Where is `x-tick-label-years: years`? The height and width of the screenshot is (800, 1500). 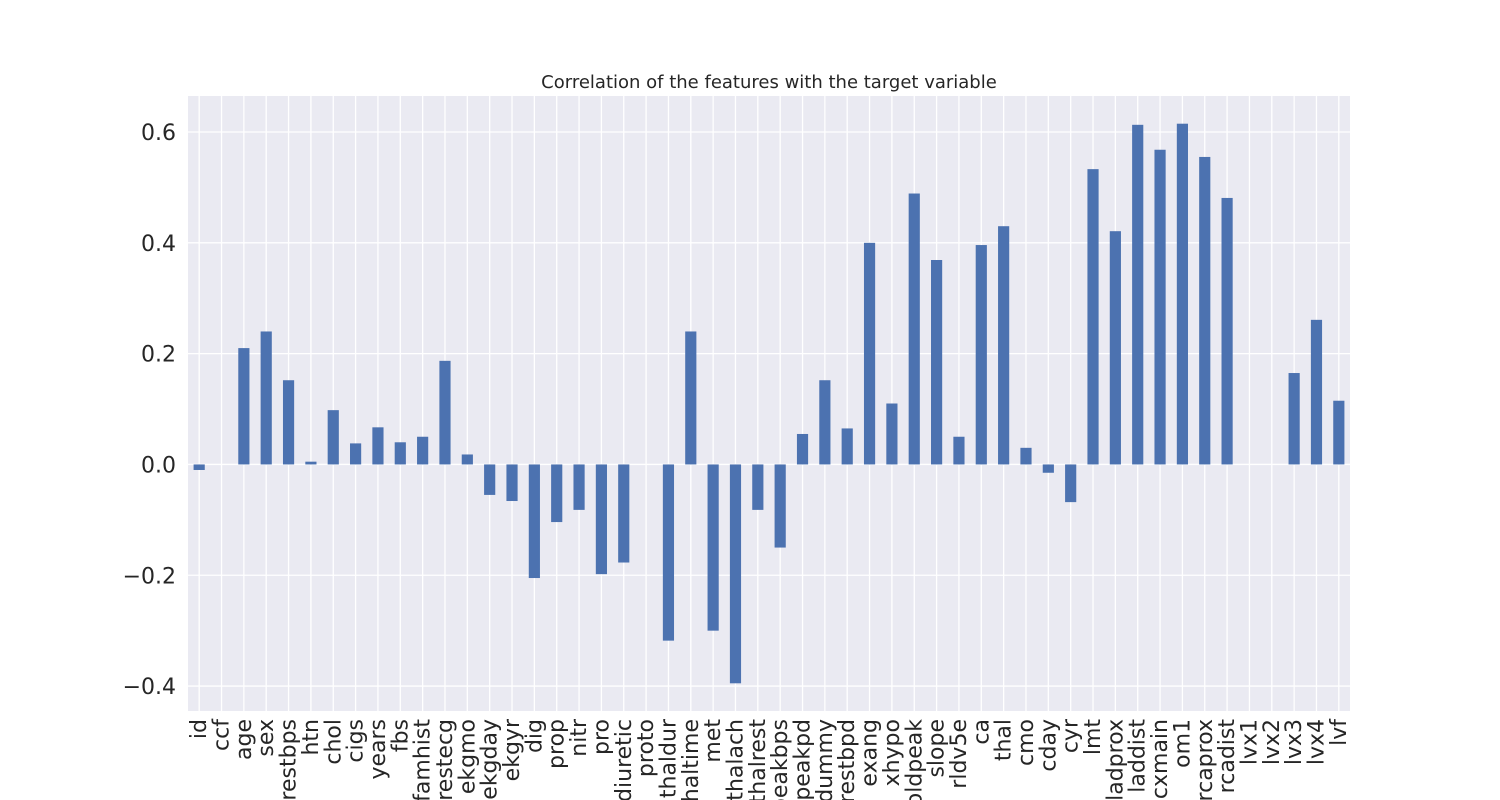 x-tick-label-years: years is located at coordinates (378, 749).